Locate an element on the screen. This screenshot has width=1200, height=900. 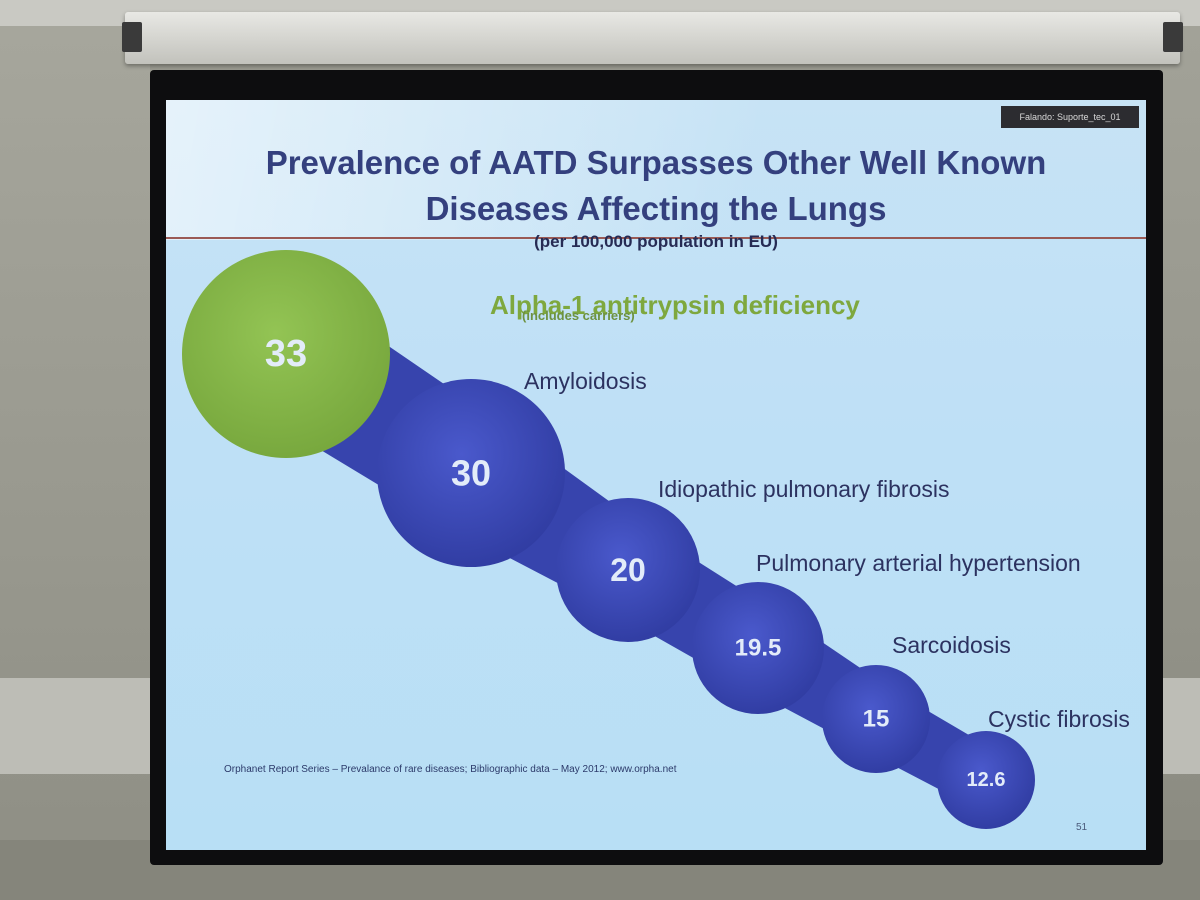
bubble-pulmonary-arterial-hypertension is located at coordinates (758, 648).